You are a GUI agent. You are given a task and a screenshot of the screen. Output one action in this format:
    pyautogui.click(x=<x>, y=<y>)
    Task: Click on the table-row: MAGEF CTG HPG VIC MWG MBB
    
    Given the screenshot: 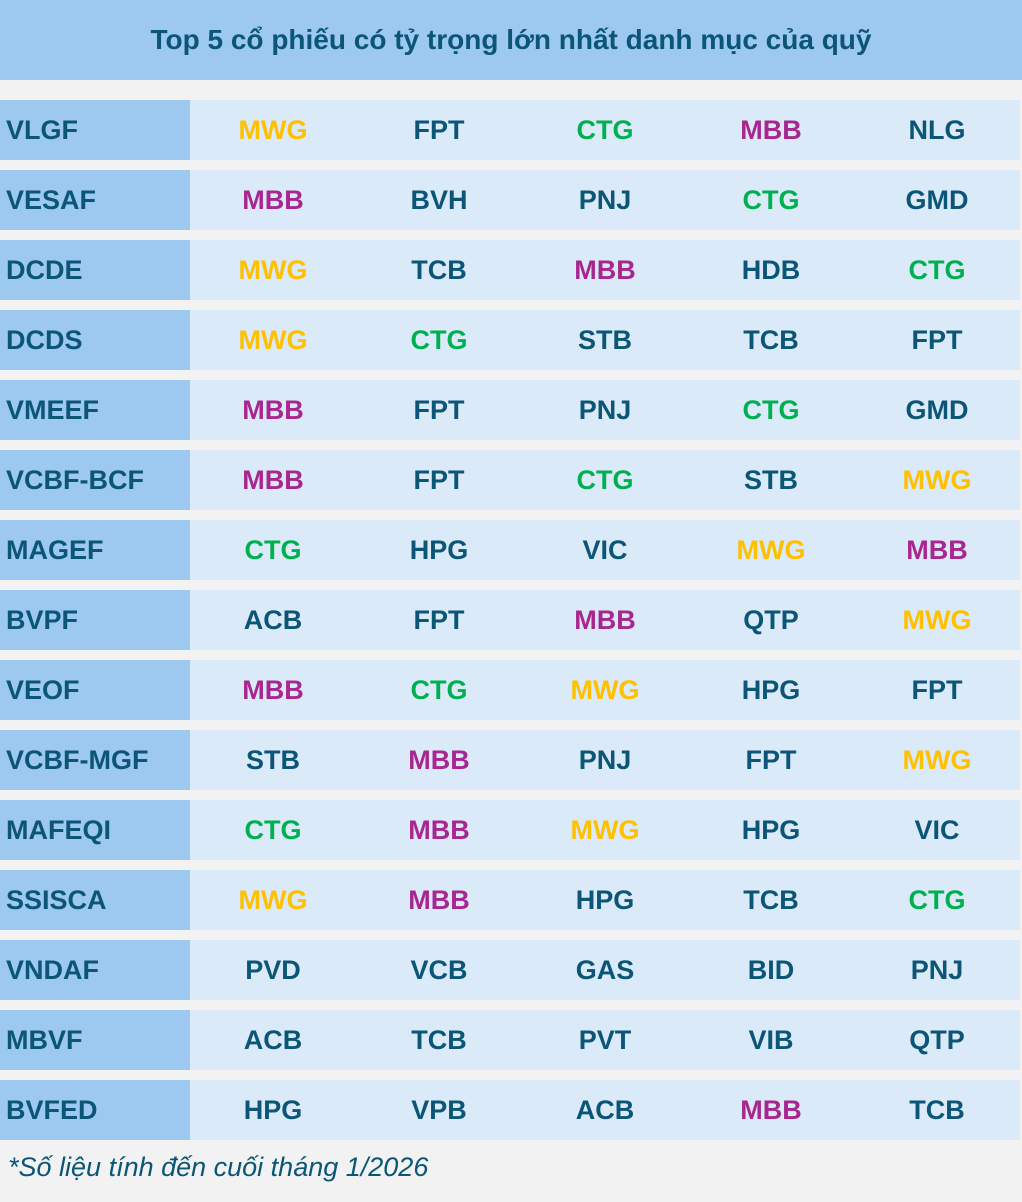 What is the action you would take?
    pyautogui.click(x=511, y=550)
    